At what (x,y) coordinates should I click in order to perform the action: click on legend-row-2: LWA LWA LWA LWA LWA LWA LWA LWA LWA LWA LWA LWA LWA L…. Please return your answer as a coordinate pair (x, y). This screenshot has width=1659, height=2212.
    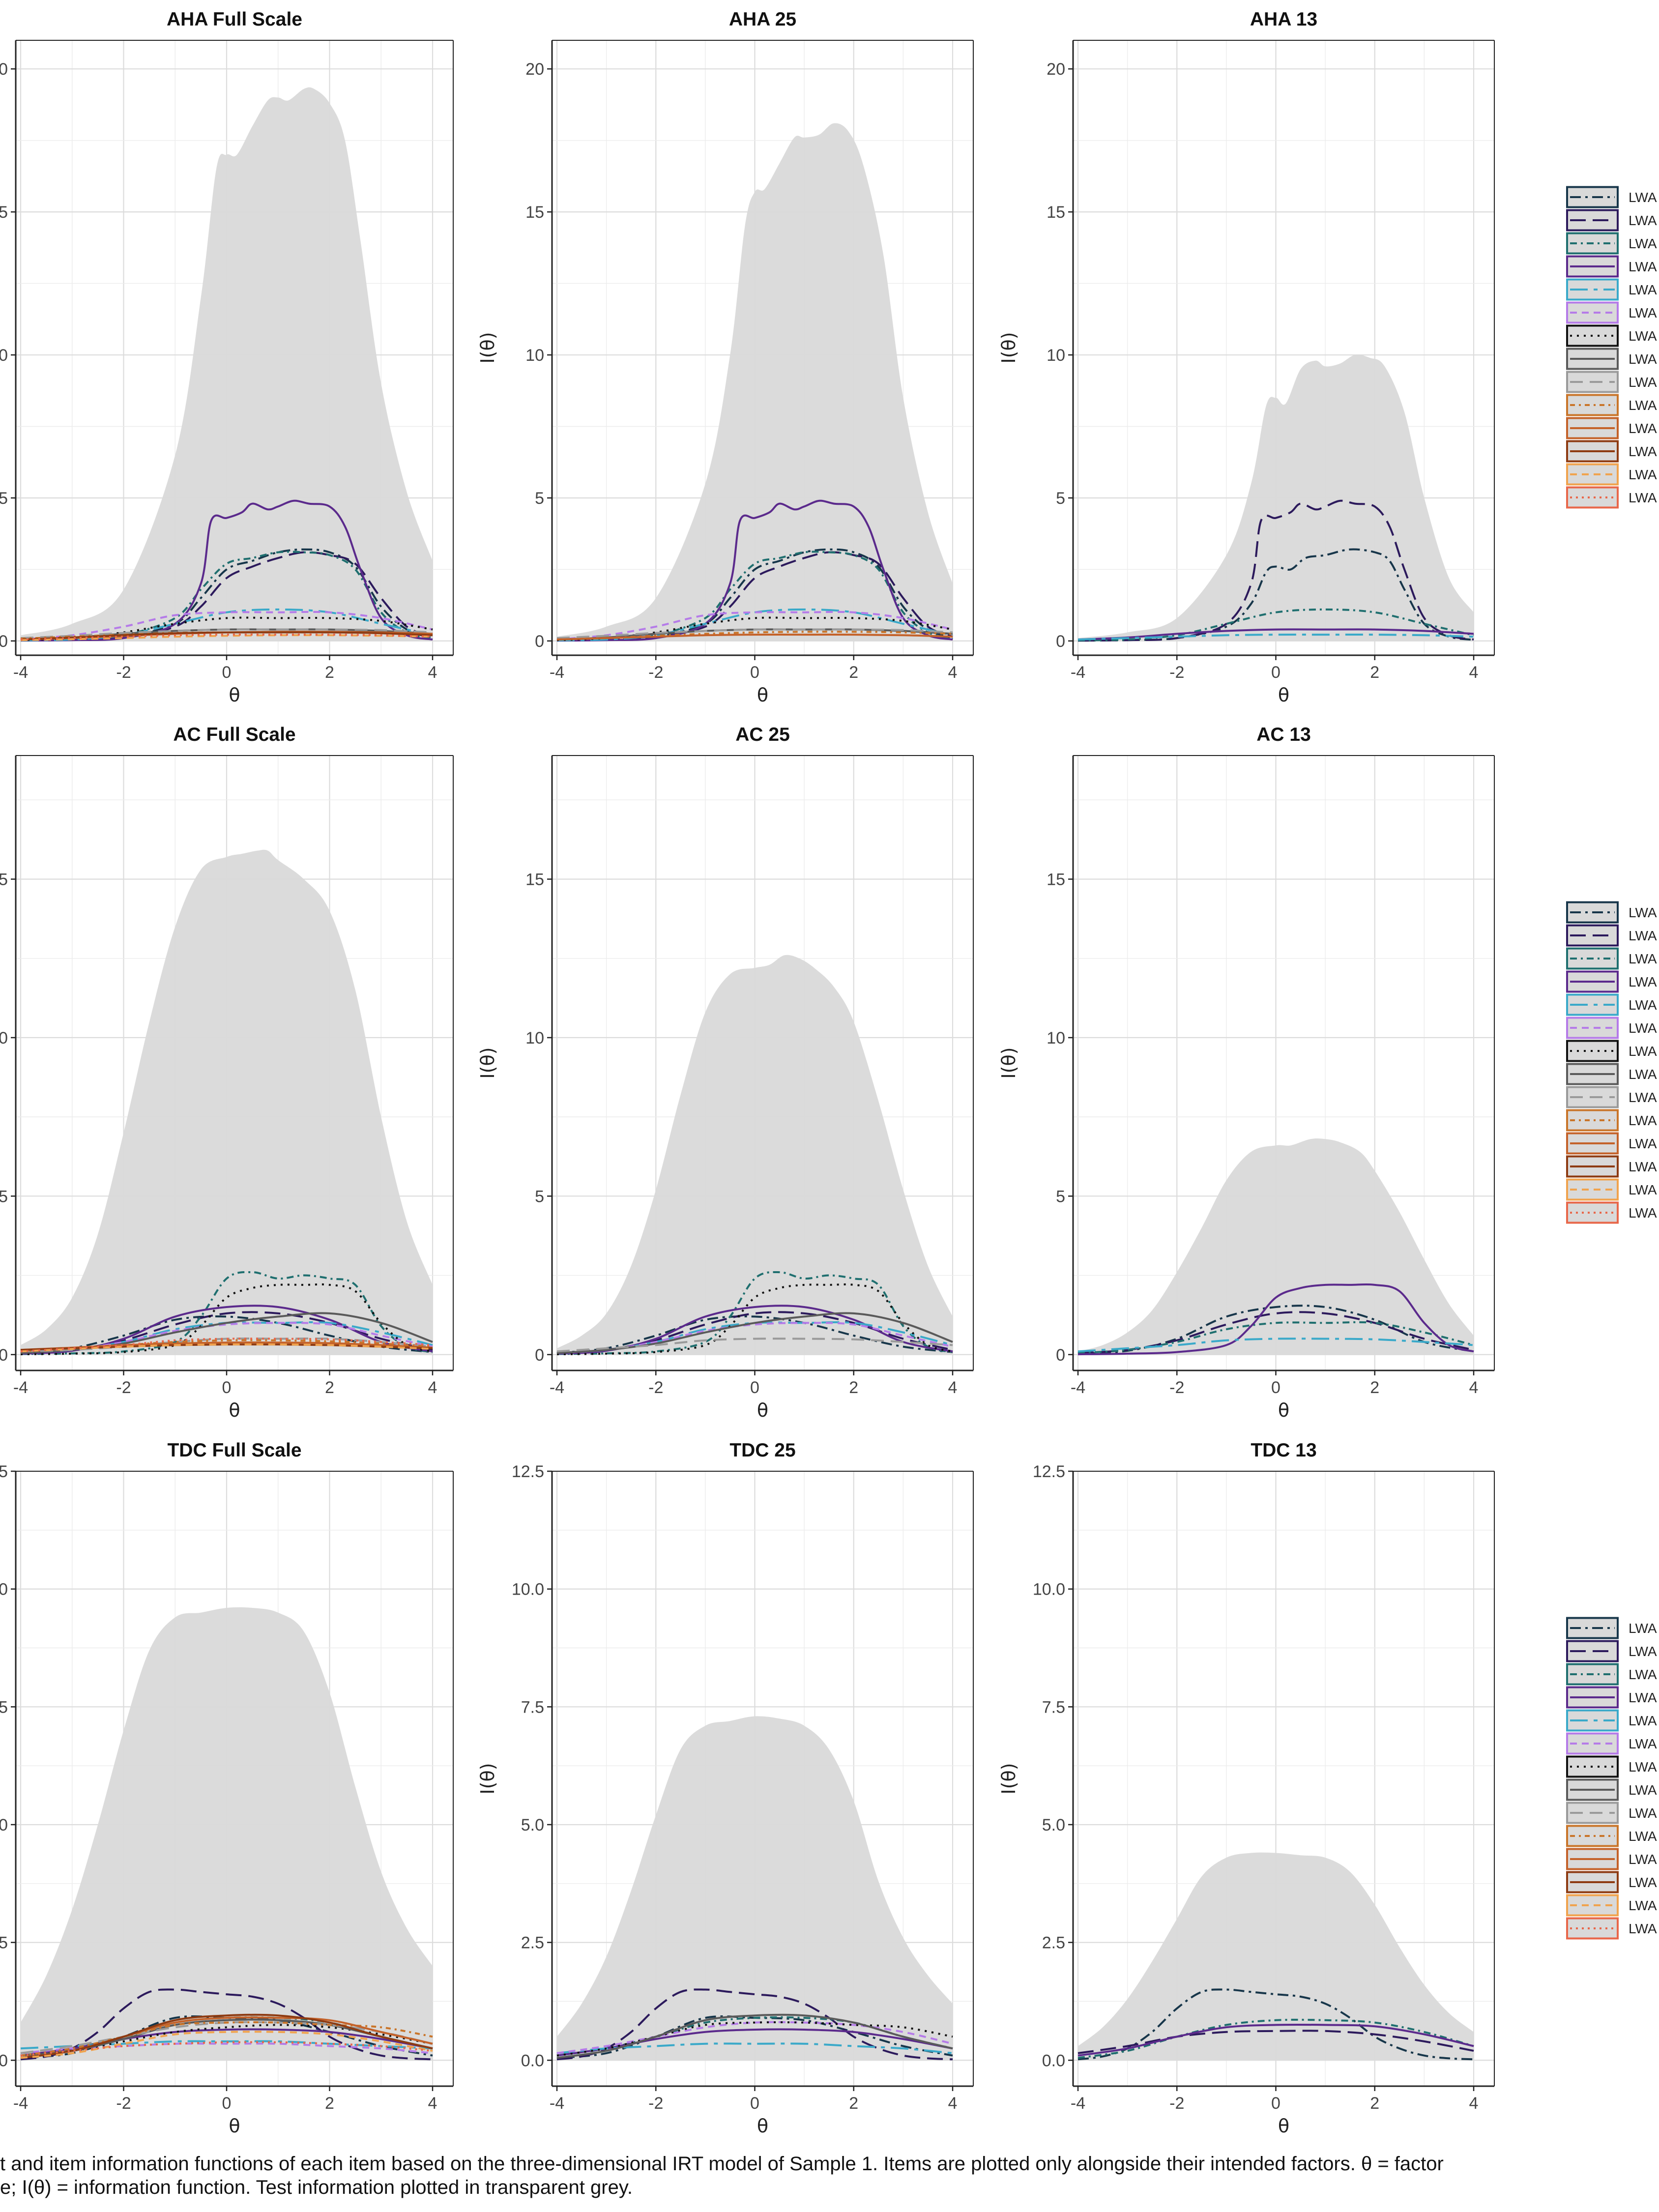
    Looking at the image, I should click on (1612, 1062).